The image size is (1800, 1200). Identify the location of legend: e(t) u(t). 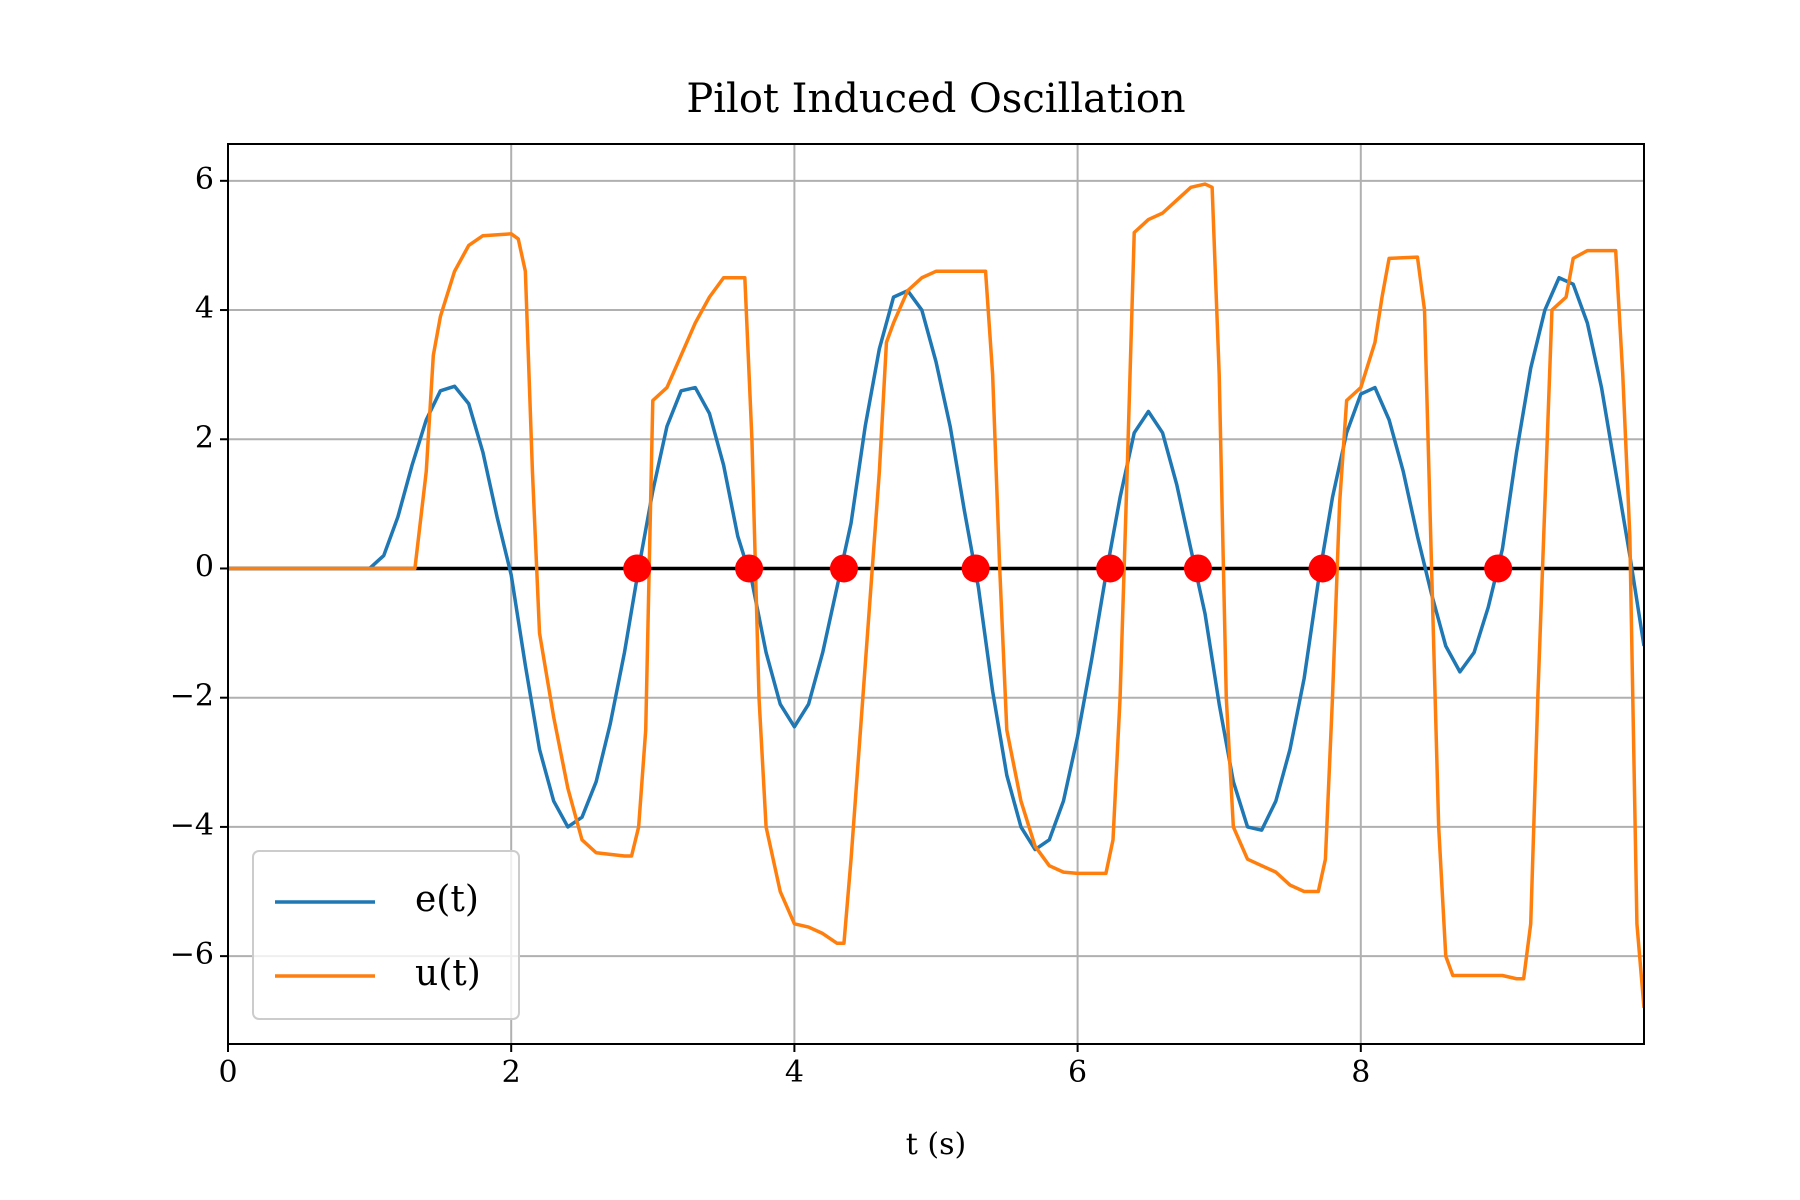
(386, 935).